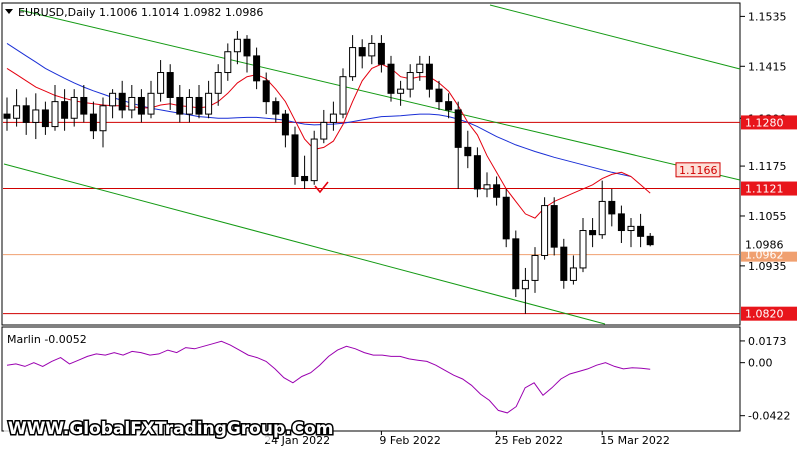 This screenshot has height=453, width=800. I want to click on oscillator-line, so click(328, 377).